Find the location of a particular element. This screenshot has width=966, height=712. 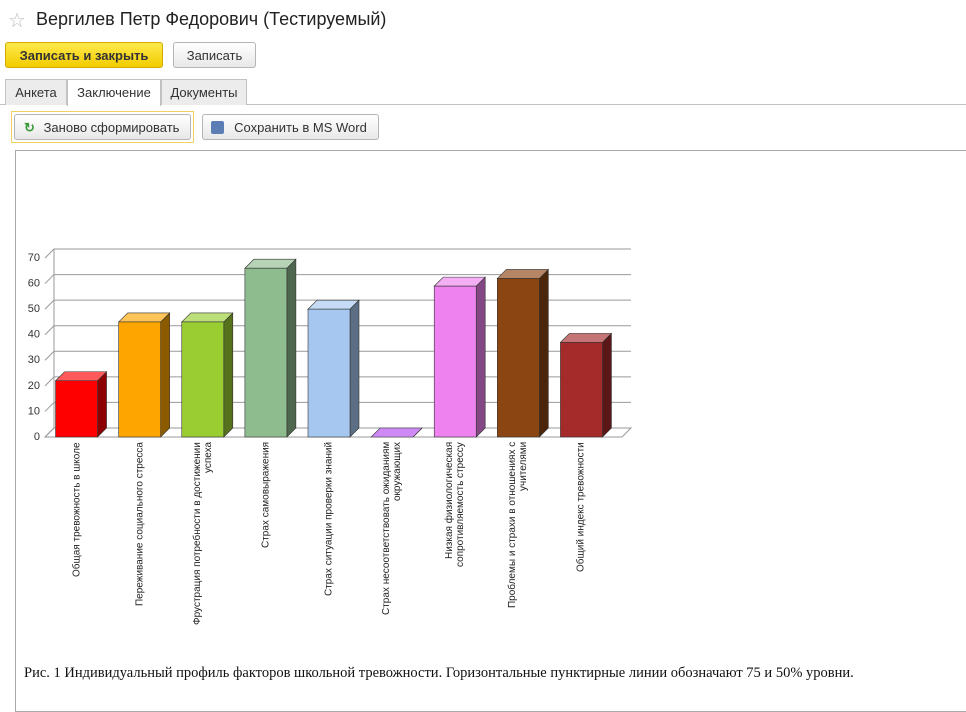

star-icon: ☆ is located at coordinates (17, 21).